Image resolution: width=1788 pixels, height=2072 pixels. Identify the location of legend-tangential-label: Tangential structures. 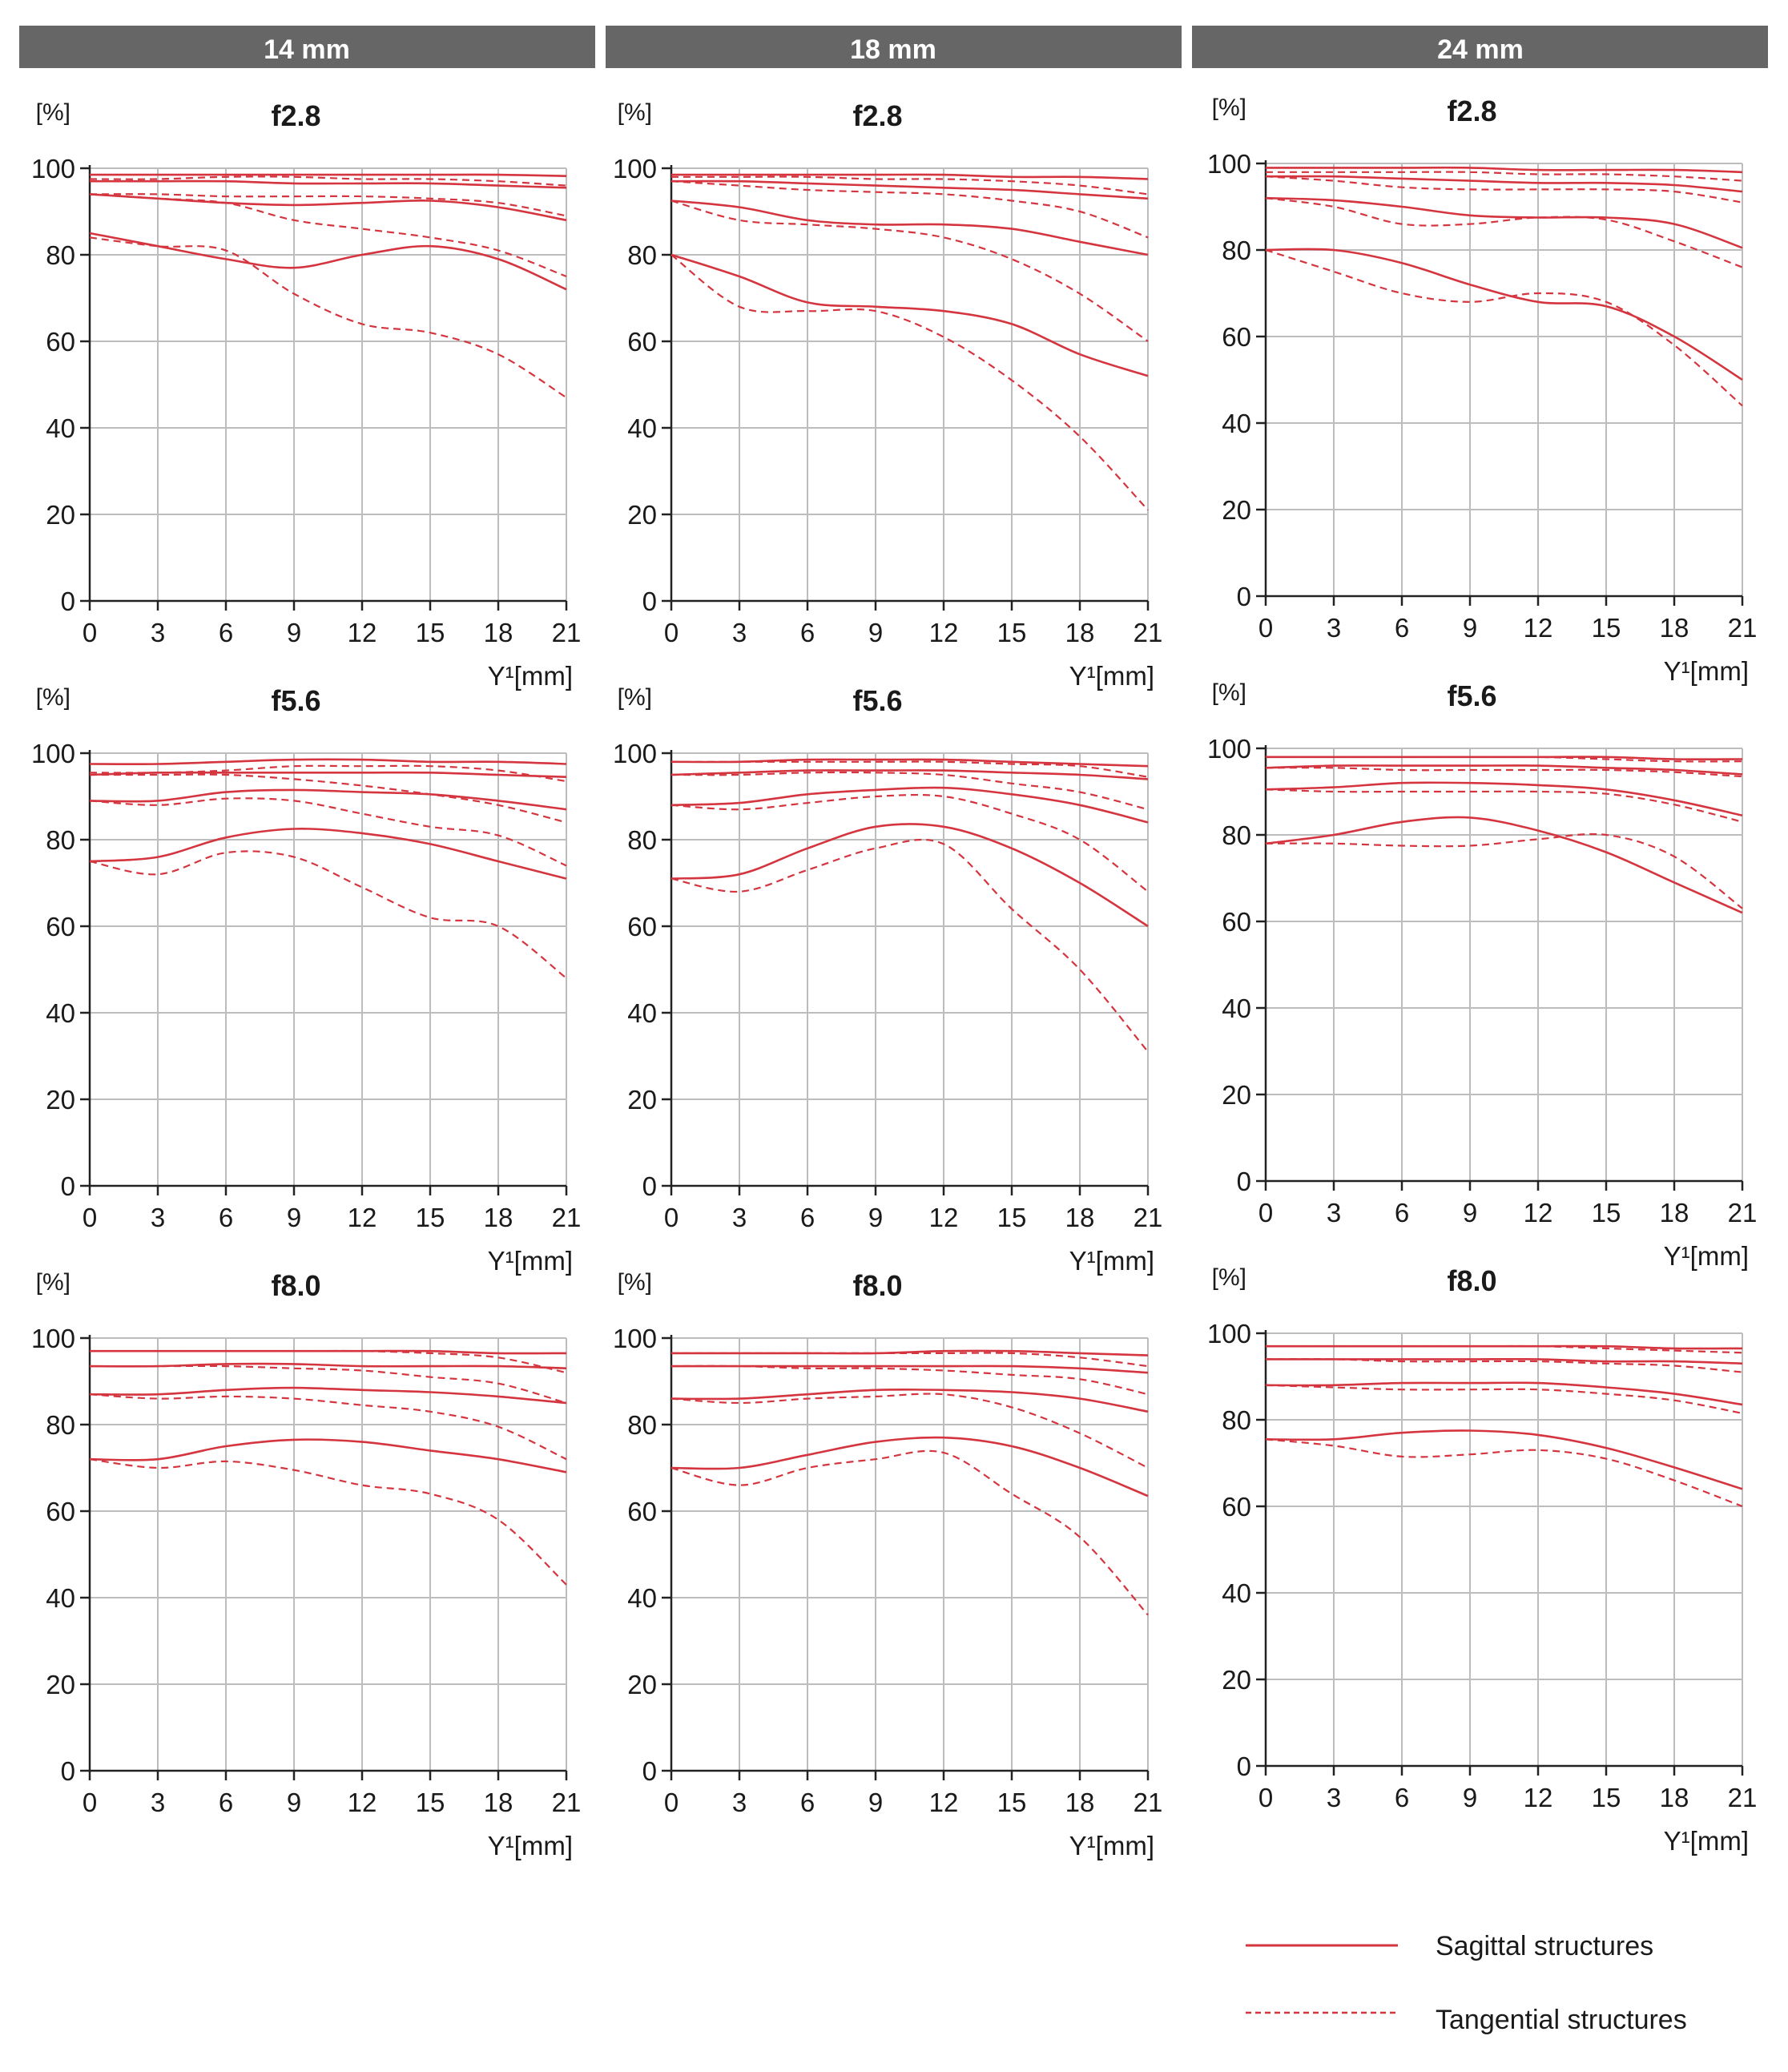
(1561, 2020).